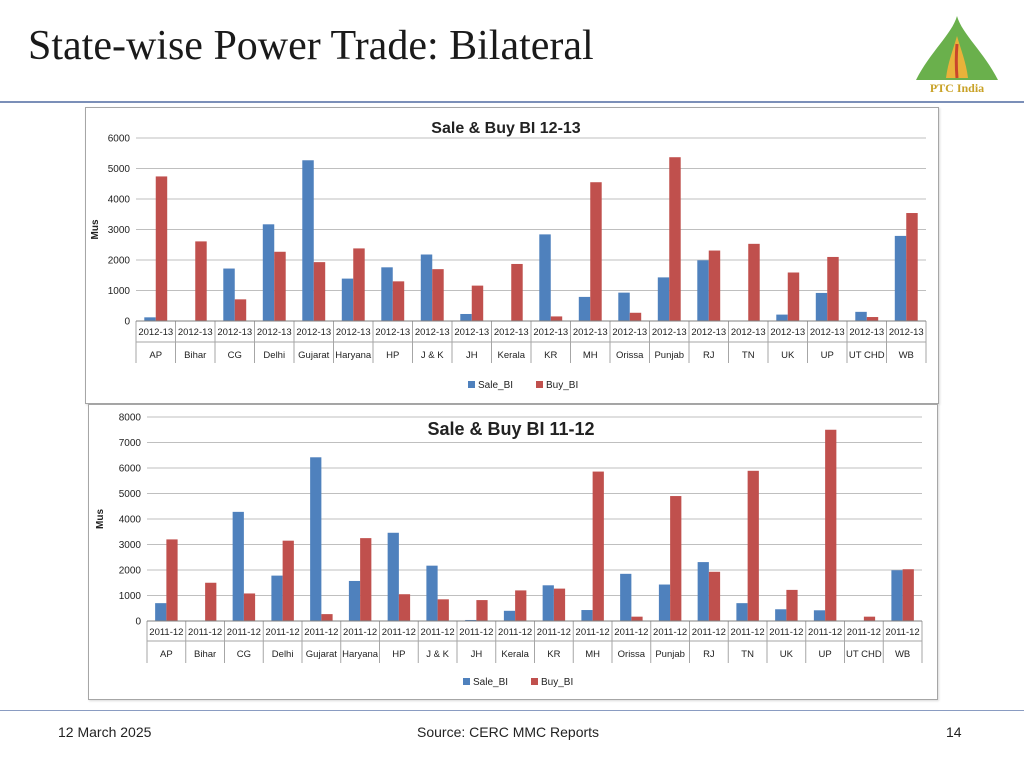 Image resolution: width=1024 pixels, height=768 pixels. I want to click on x-category-label: J & K, so click(432, 355).